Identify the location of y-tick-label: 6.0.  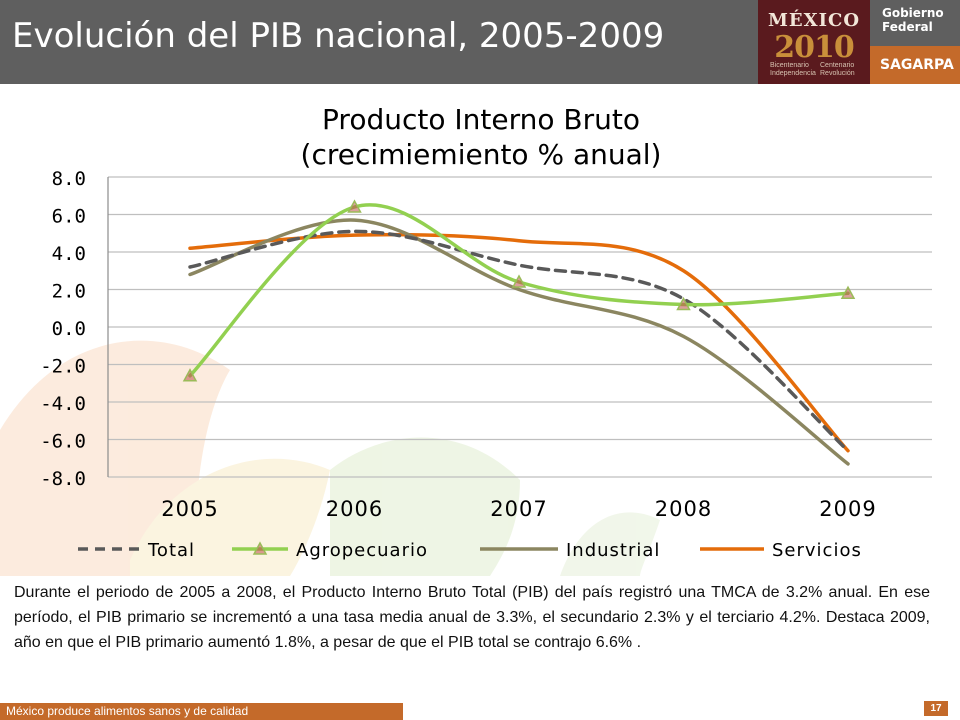
(69, 217).